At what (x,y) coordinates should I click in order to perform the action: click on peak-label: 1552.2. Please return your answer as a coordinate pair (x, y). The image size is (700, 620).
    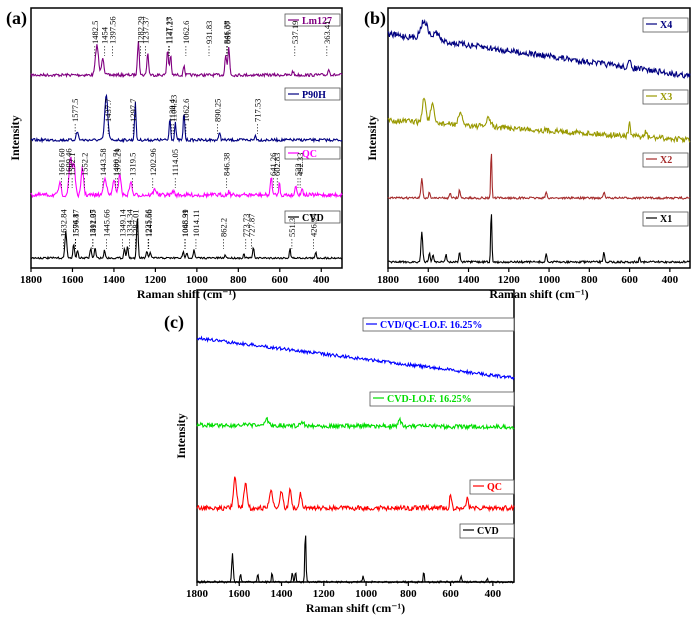
    Looking at the image, I should click on (84, 164).